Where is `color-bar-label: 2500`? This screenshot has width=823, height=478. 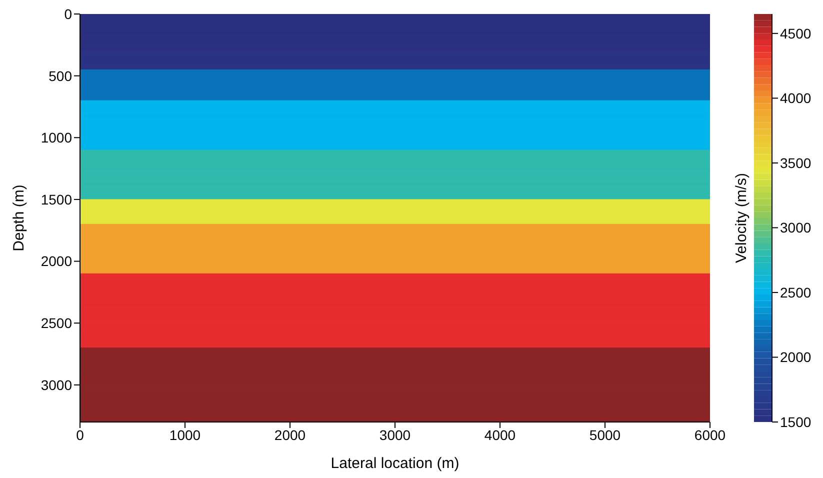 color-bar-label: 2500 is located at coordinates (796, 292).